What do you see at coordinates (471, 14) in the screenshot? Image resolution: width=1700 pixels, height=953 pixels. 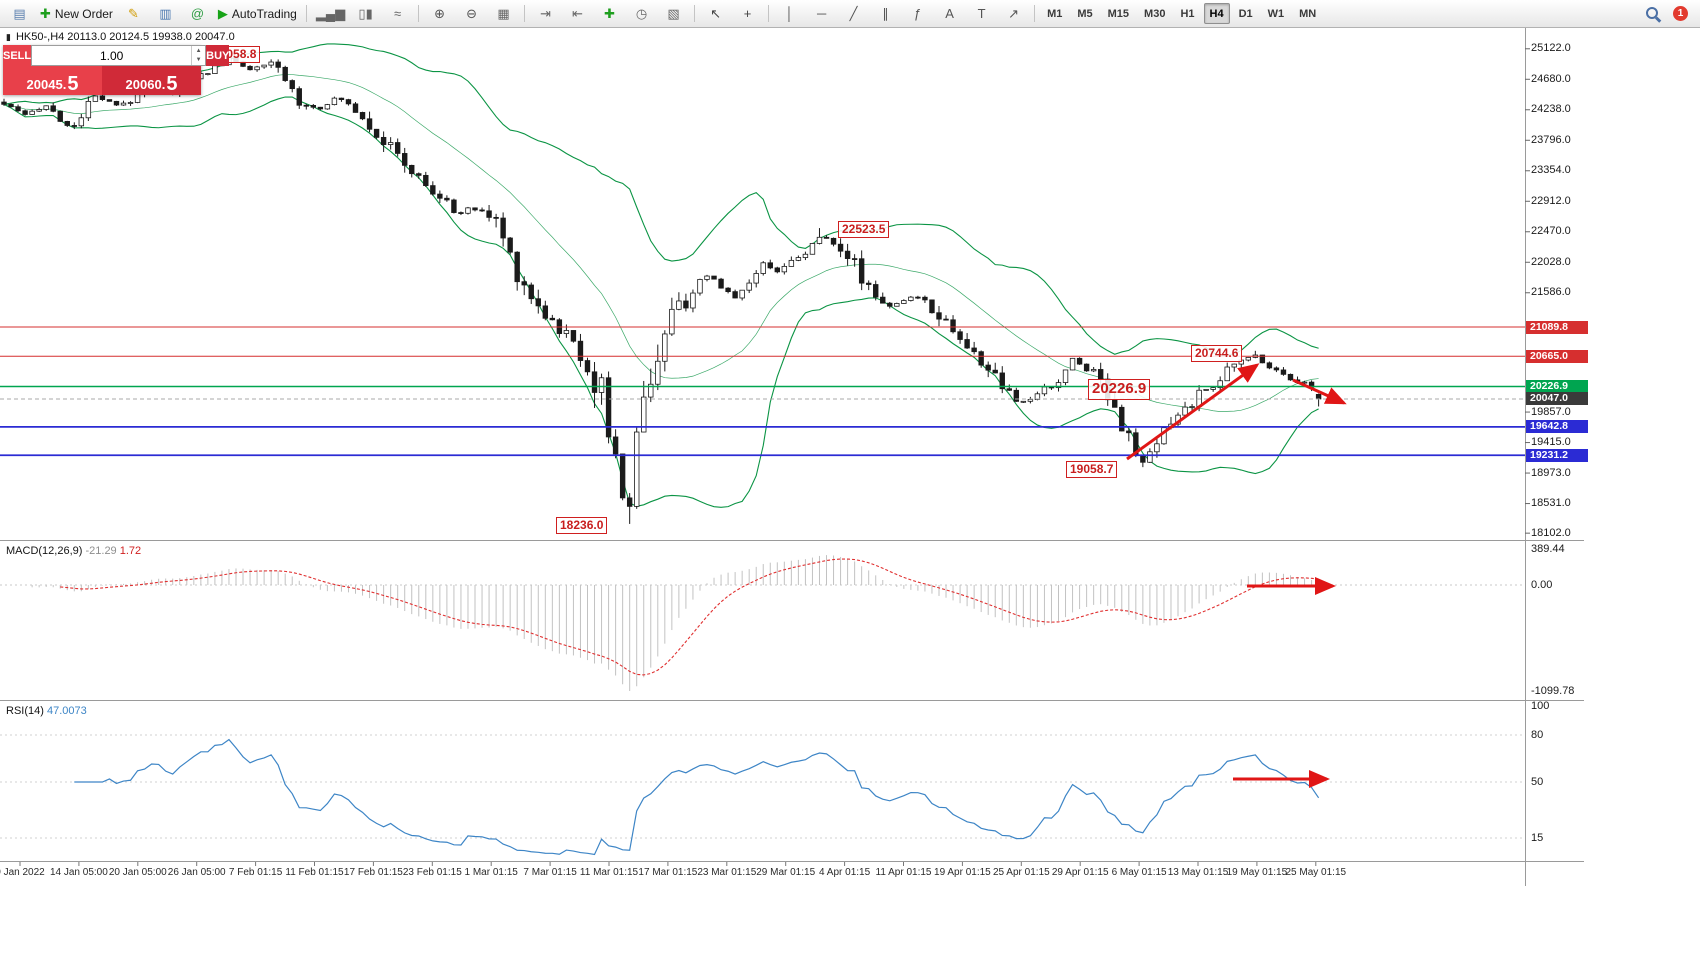 I see `zoom-out-button: ⊖` at bounding box center [471, 14].